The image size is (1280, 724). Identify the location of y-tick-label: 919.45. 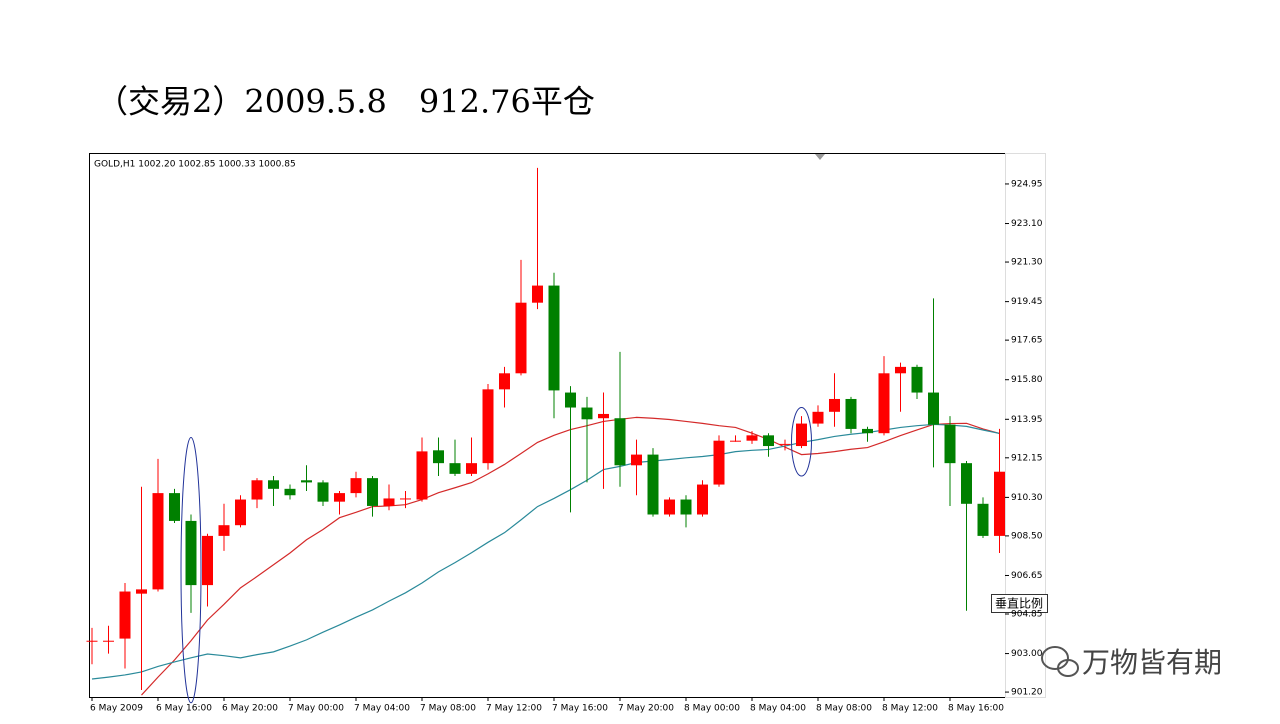
(1027, 302).